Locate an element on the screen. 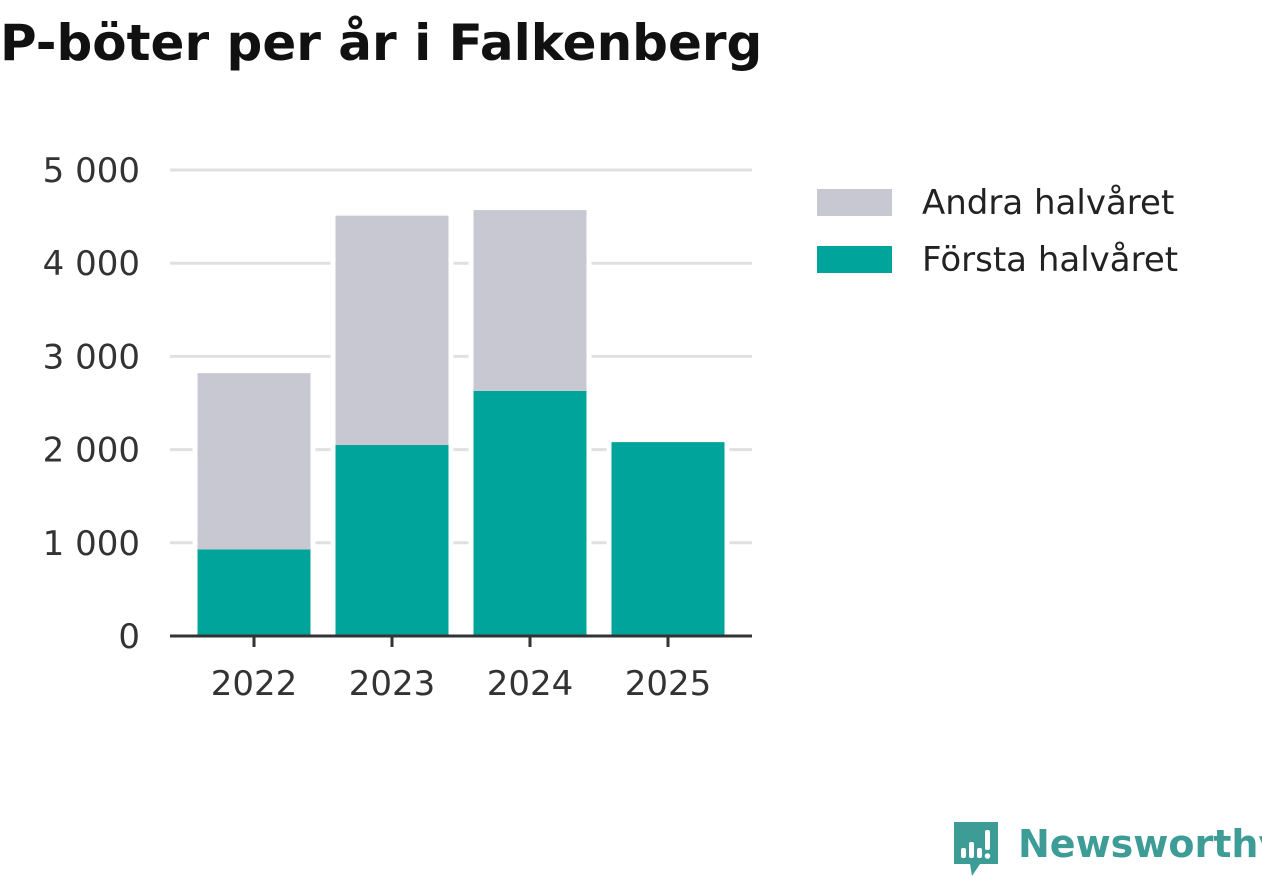  legend-item-forsta: Första halvåret is located at coordinates (1027, 263).